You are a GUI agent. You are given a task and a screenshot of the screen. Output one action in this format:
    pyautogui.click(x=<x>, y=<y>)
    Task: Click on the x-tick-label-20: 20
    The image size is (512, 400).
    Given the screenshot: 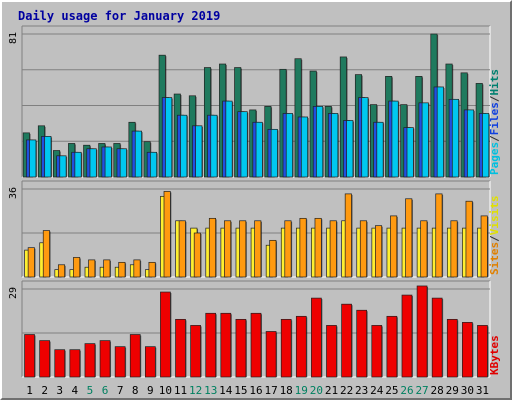 What is the action you would take?
    pyautogui.click(x=316, y=390)
    